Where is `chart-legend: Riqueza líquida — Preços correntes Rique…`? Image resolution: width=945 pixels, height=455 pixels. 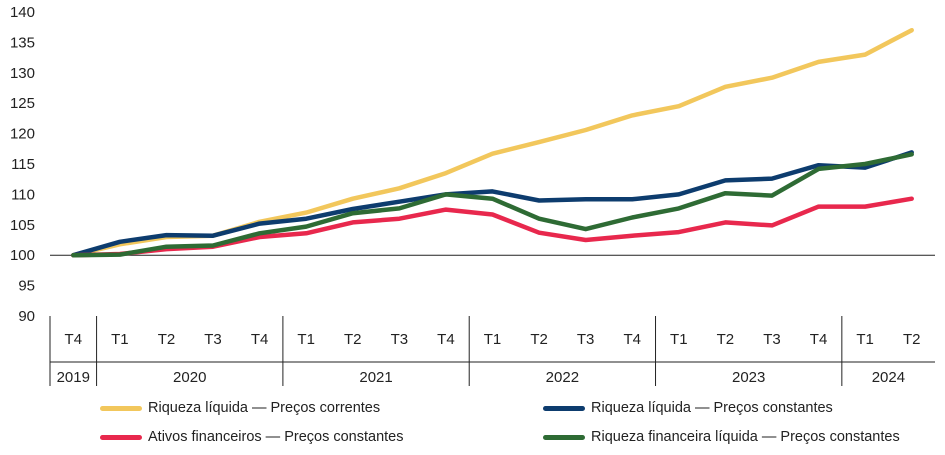
chart-legend: Riqueza líquida — Preços correntes Rique… is located at coordinates (472, 425).